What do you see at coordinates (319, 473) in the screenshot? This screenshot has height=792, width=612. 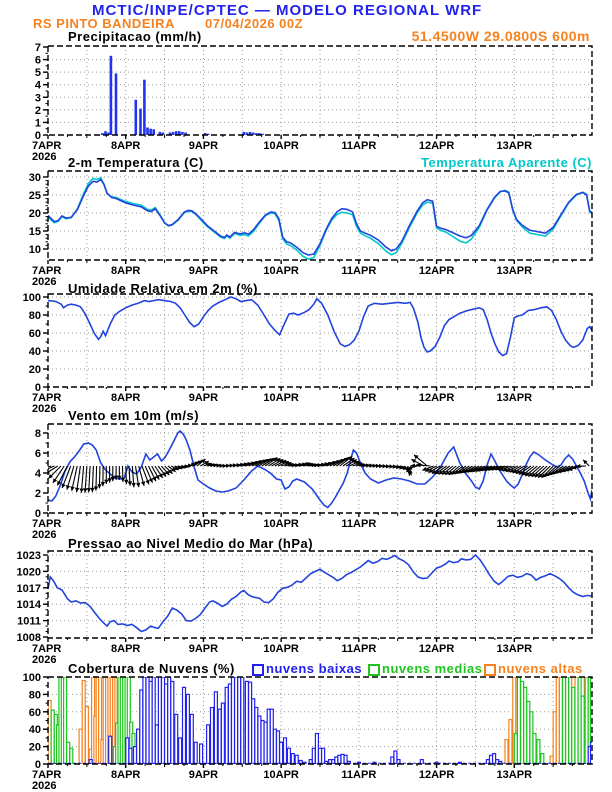 I see `wind-direction-arrows` at bounding box center [319, 473].